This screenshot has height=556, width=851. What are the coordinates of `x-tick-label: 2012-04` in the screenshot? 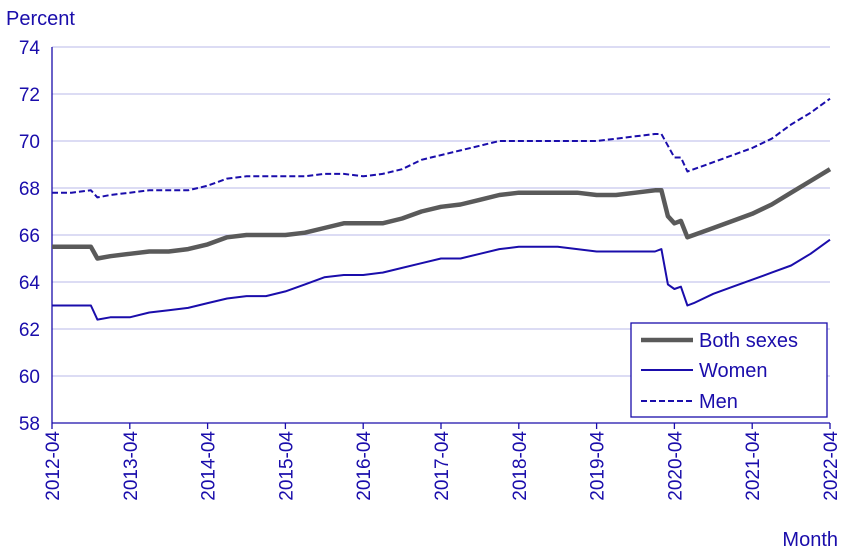 It's located at (53, 466).